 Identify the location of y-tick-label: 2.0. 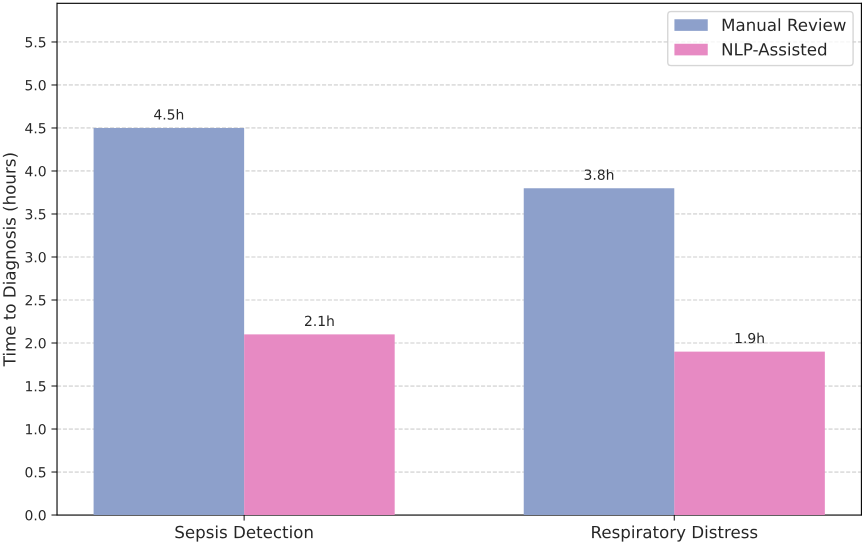
(36, 343).